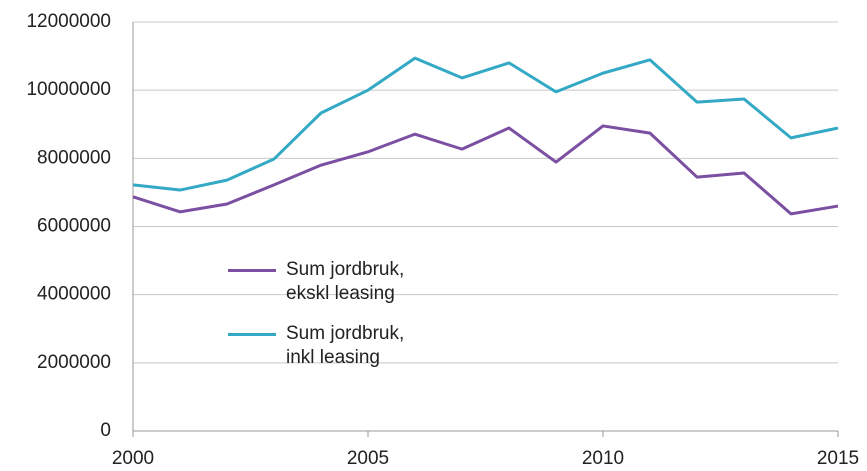 The image size is (867, 471). I want to click on legend-item: Sum jordbruk, ekskl leasing, so click(328, 282).